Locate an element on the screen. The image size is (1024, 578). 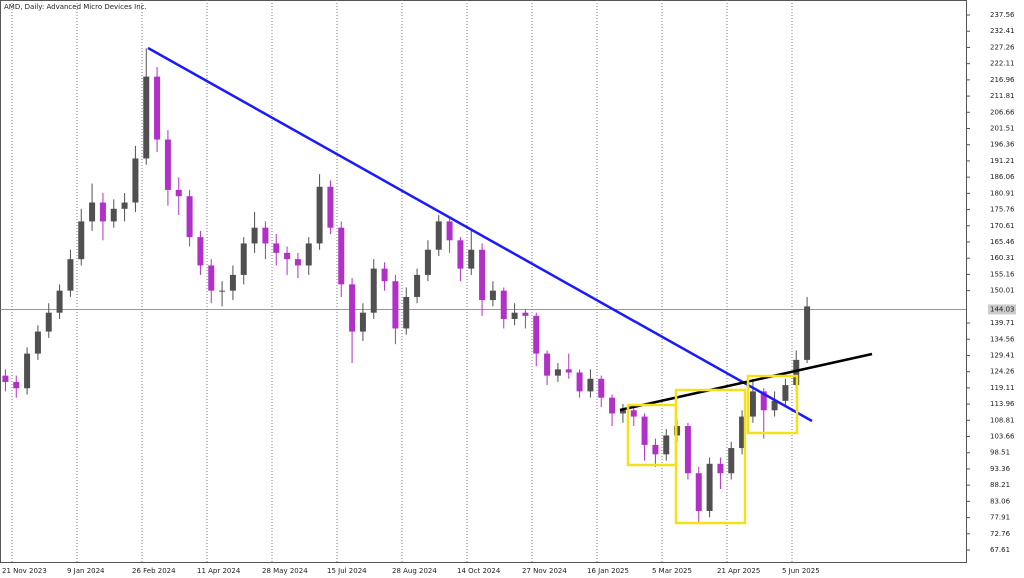
y-tick-label: 211.81 is located at coordinates (1002, 96).